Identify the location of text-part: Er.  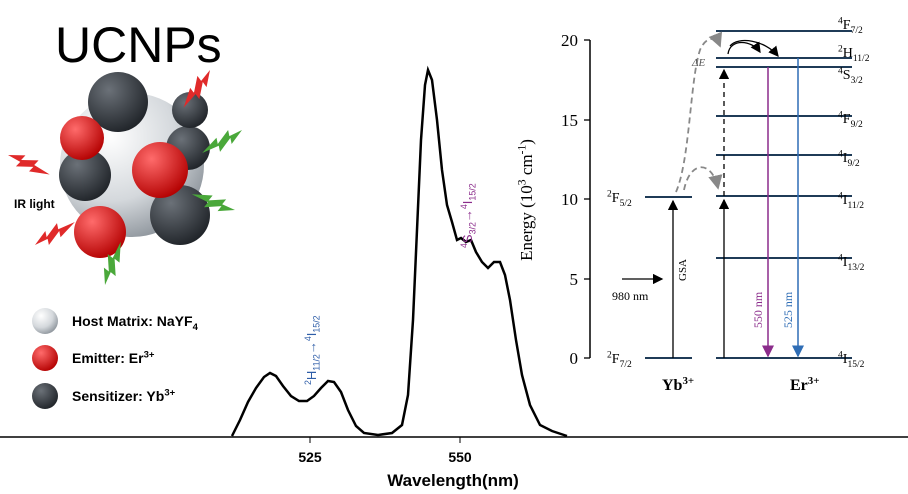
(799, 385).